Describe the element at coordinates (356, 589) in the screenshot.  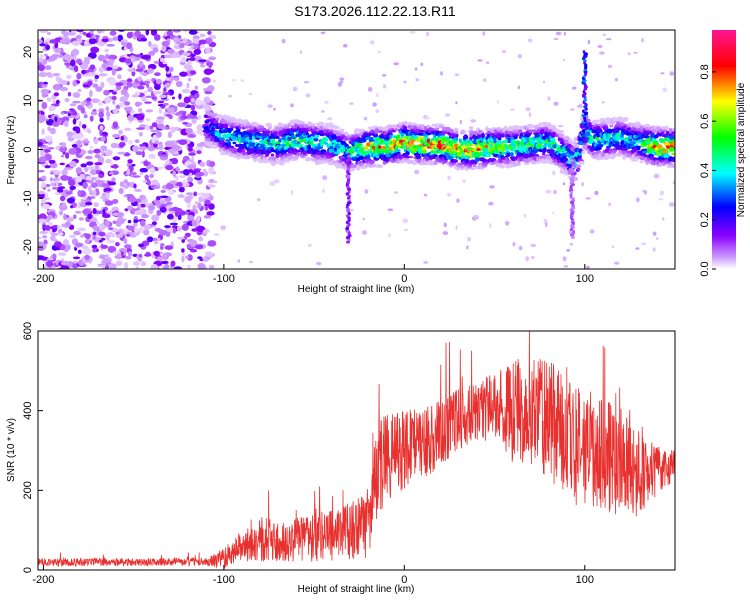
I see `snr-x-axis-label: Height of straight line (km)` at that location.